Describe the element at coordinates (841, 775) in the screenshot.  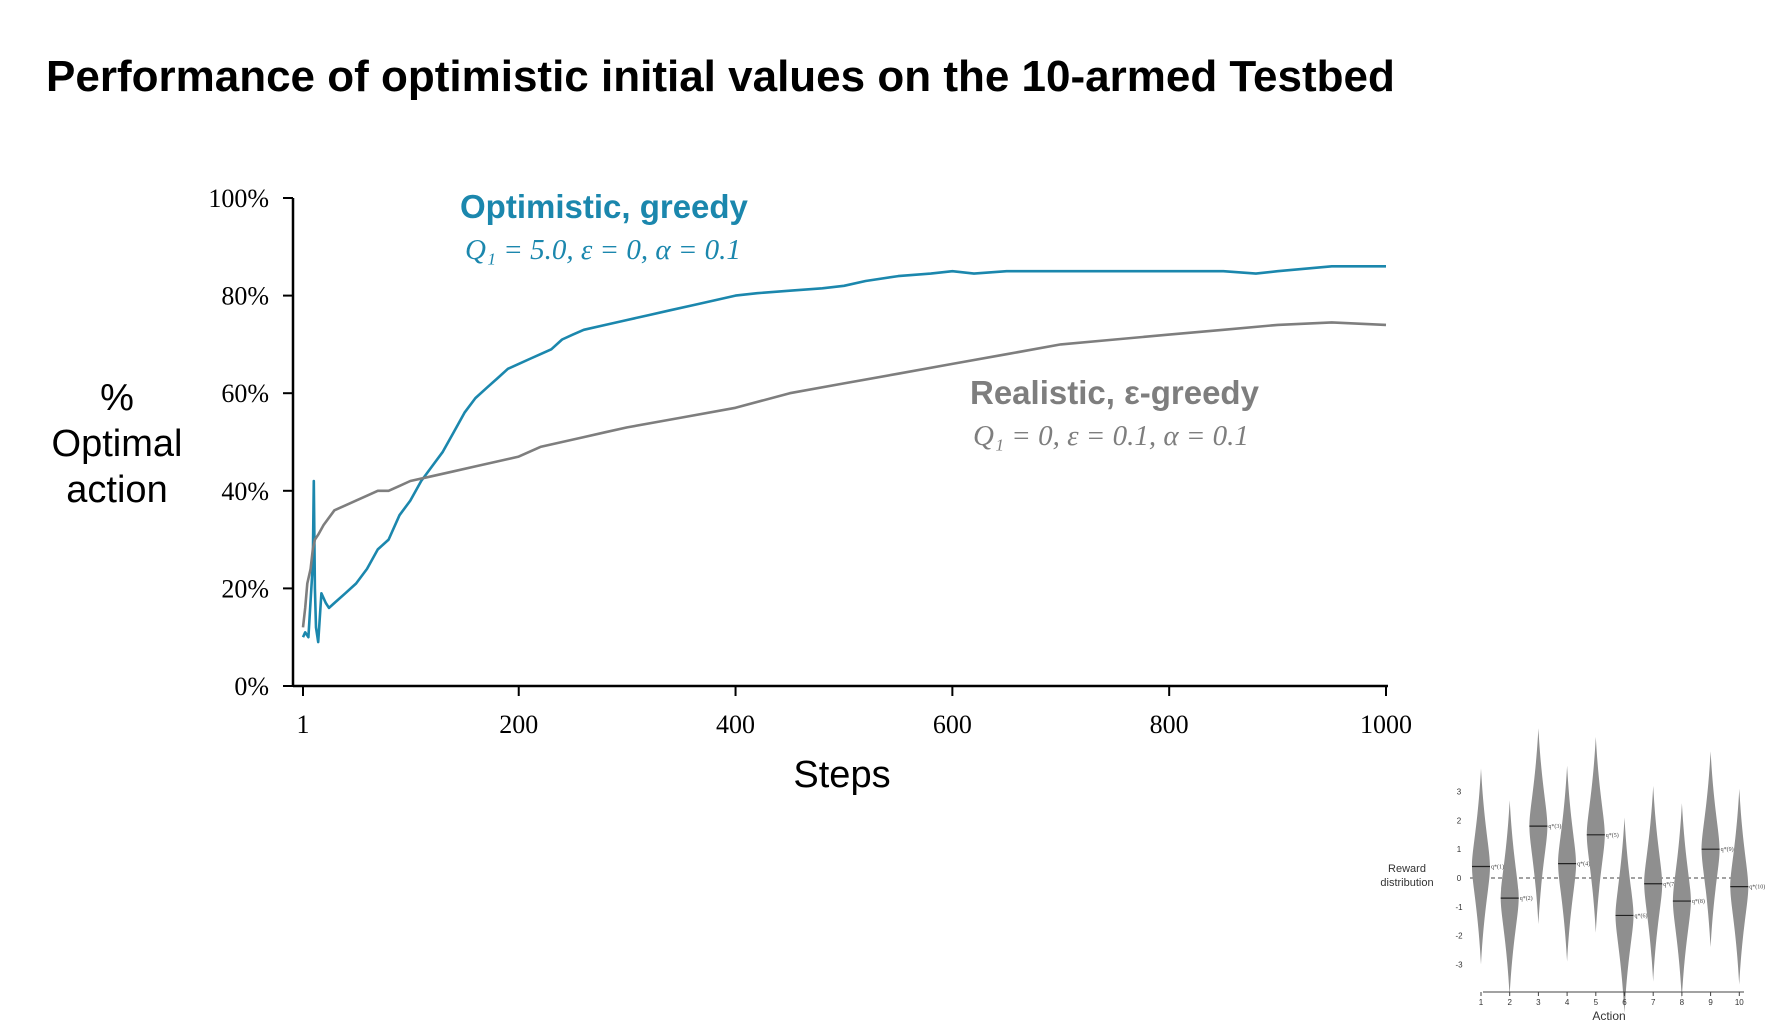
I see `x-axis-label: Steps` at that location.